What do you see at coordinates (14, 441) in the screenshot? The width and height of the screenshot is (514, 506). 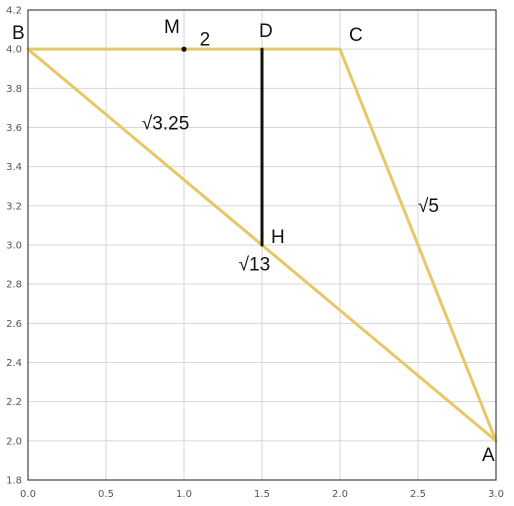 I see `y-tick-label: 2.0` at bounding box center [14, 441].